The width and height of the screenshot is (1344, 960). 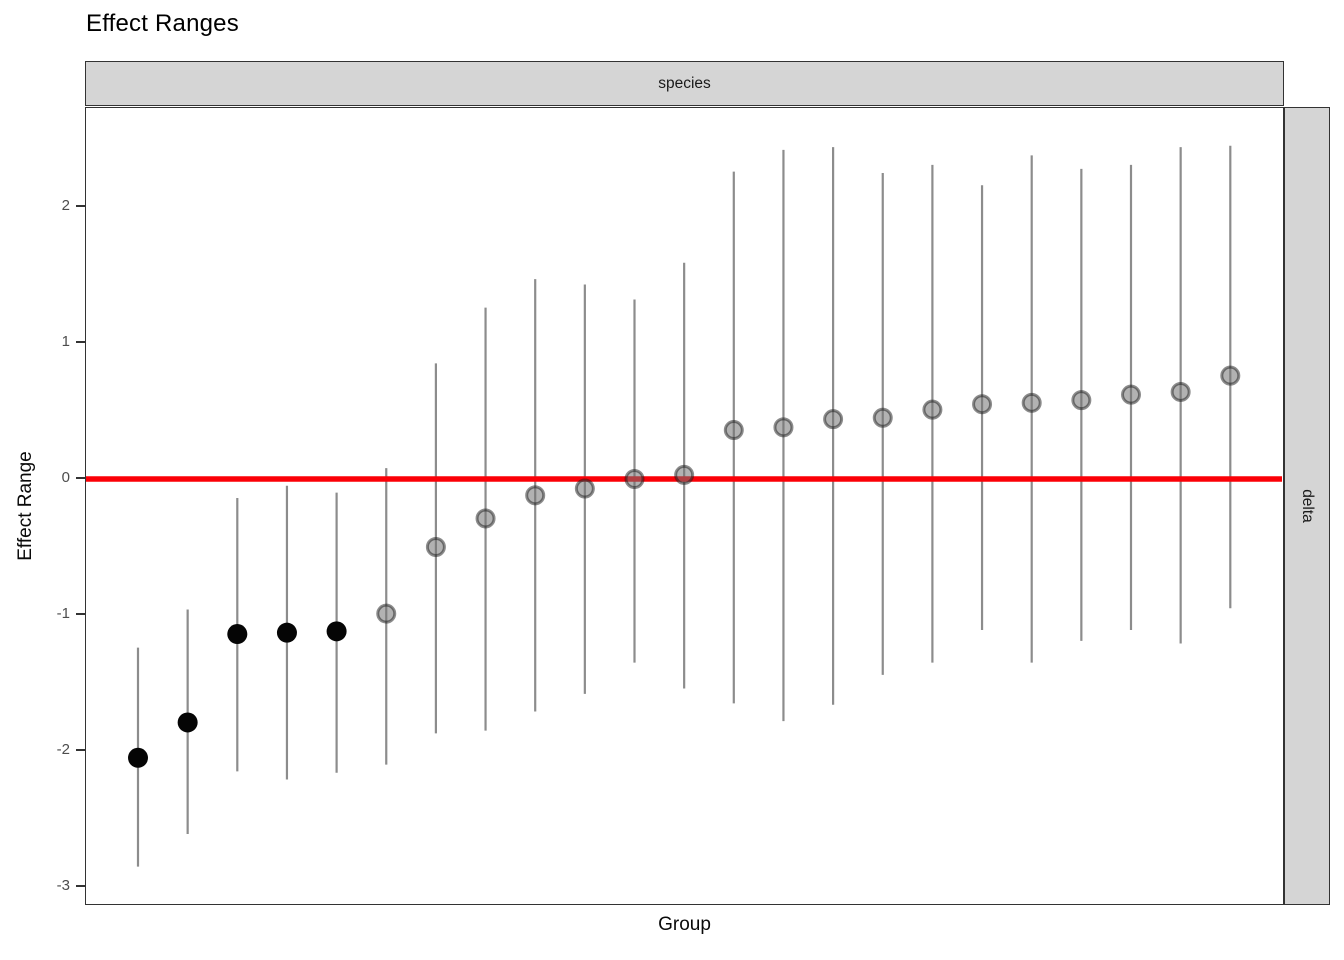 I want to click on y-tick-label: -3, so click(x=63, y=885).